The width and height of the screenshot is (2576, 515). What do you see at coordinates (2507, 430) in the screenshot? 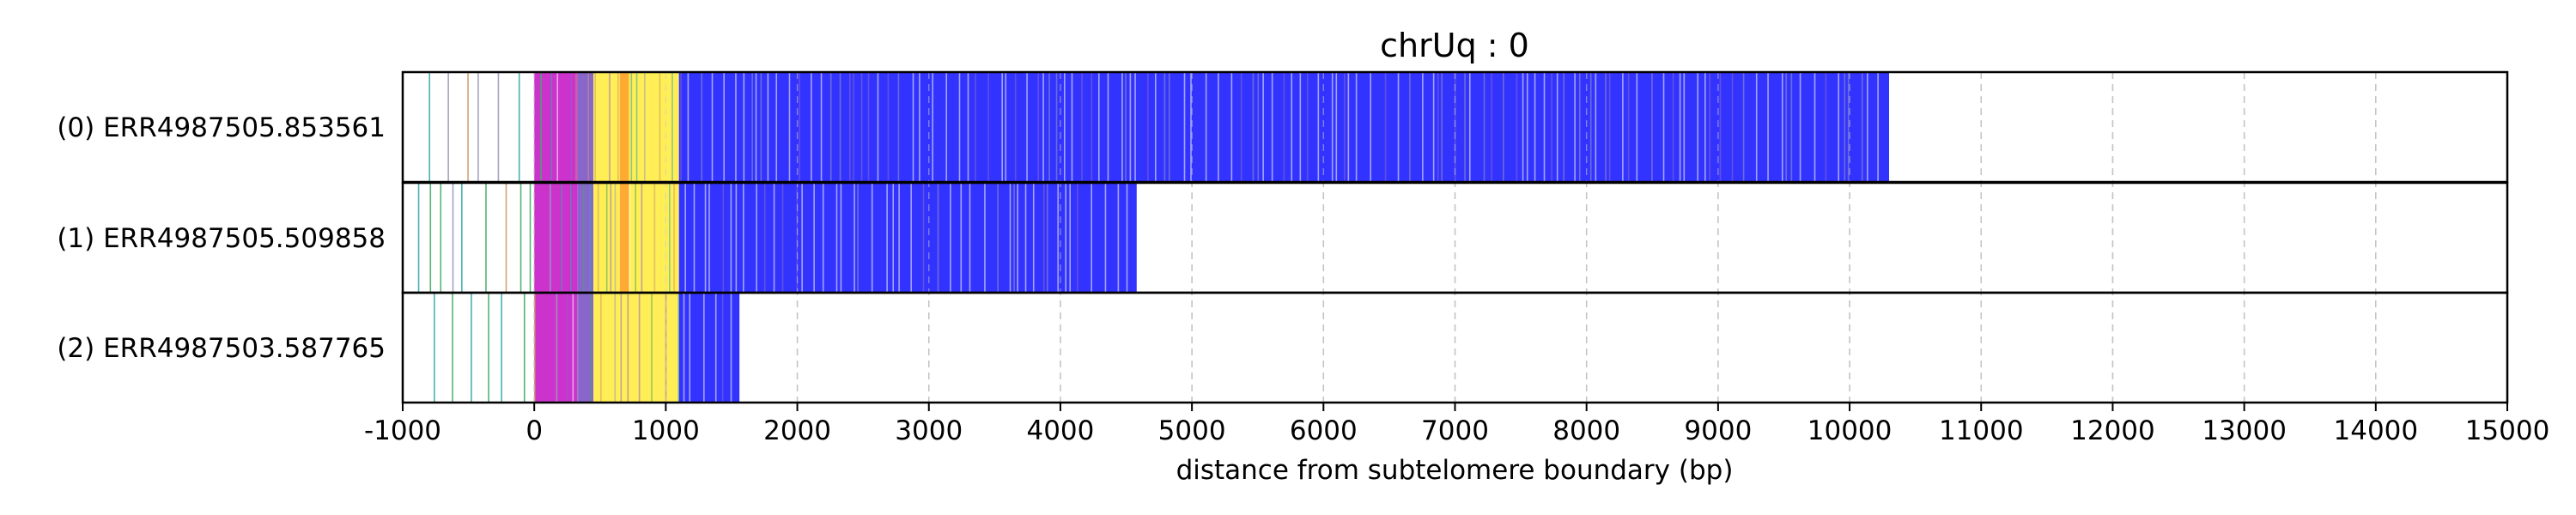
I see `x-tick-label-16: 15000` at bounding box center [2507, 430].